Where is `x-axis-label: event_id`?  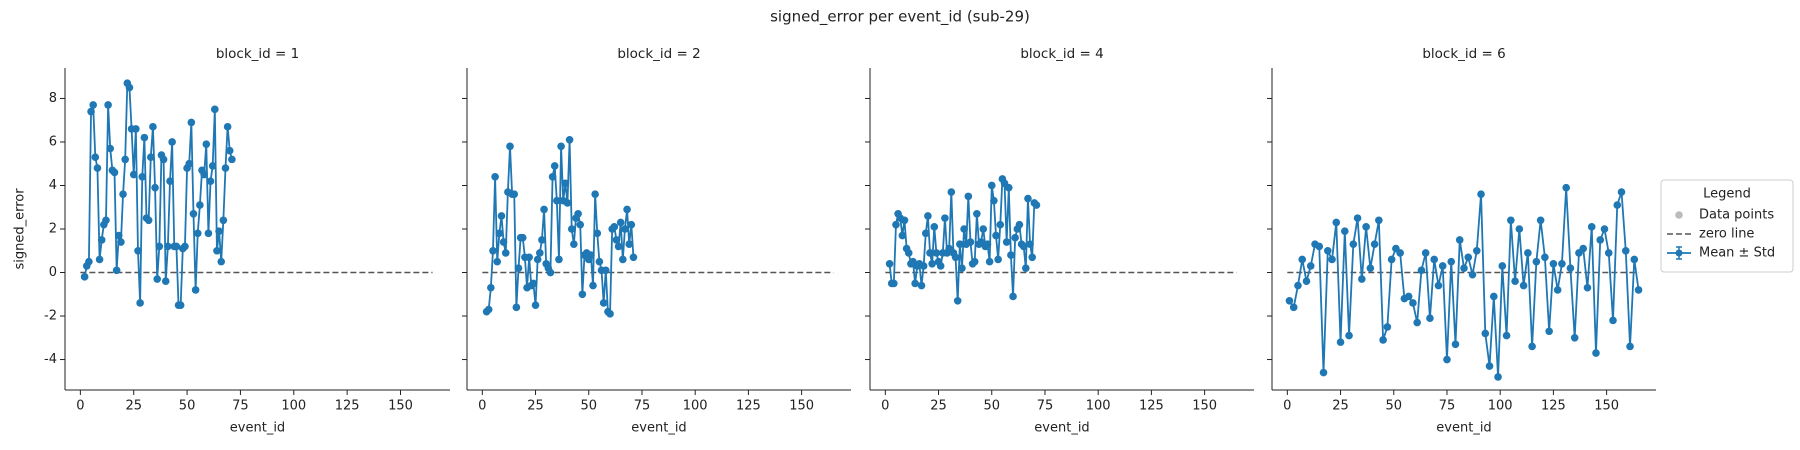 x-axis-label: event_id is located at coordinates (1463, 428).